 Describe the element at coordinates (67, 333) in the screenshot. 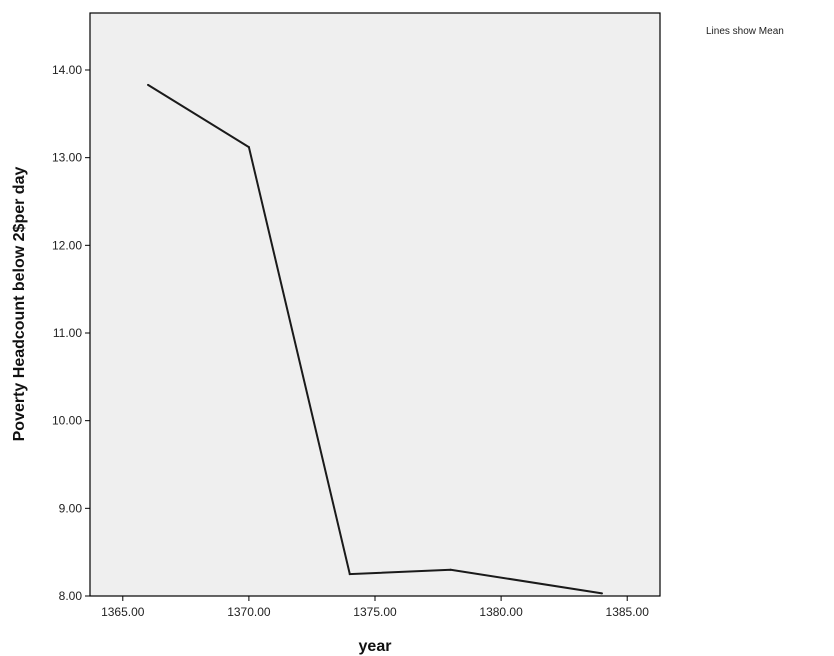

I see `y-tick-label: 11.00` at that location.